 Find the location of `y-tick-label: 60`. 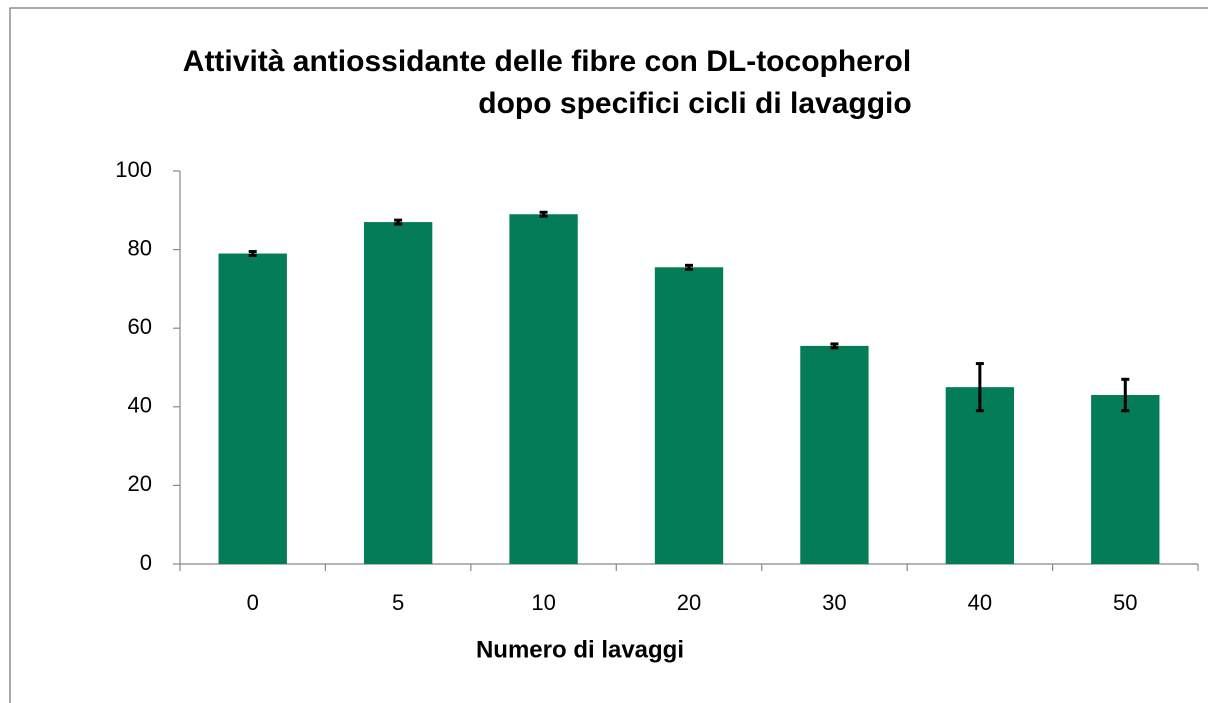

y-tick-label: 60 is located at coordinates (140, 326).